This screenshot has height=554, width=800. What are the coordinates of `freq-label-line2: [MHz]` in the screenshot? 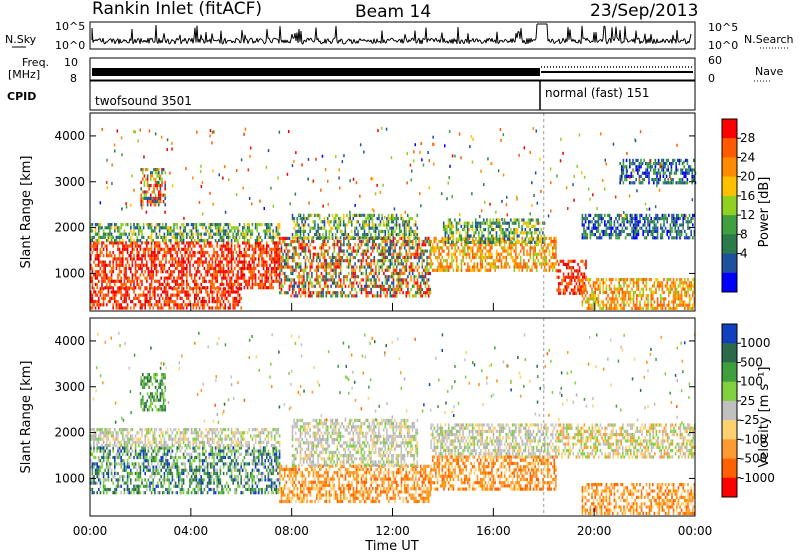 It's located at (24, 74).